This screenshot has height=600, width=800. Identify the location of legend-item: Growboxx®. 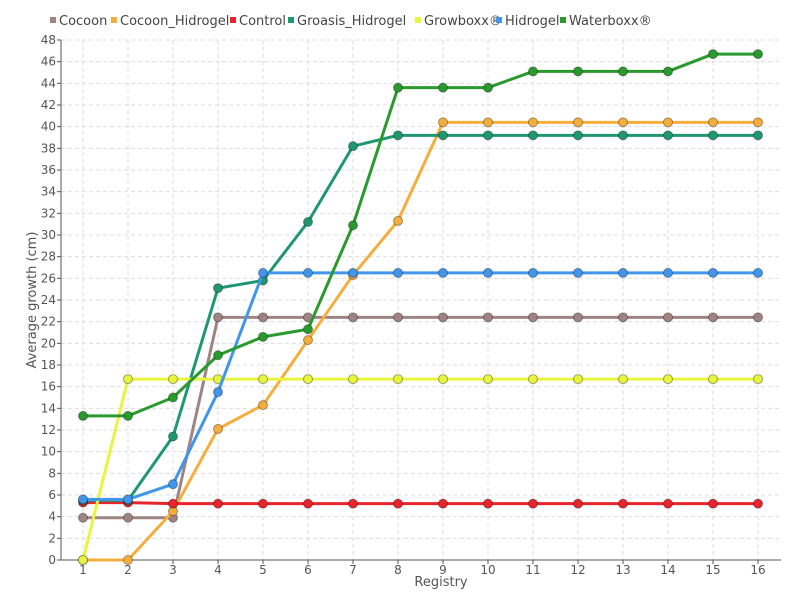
(458, 21).